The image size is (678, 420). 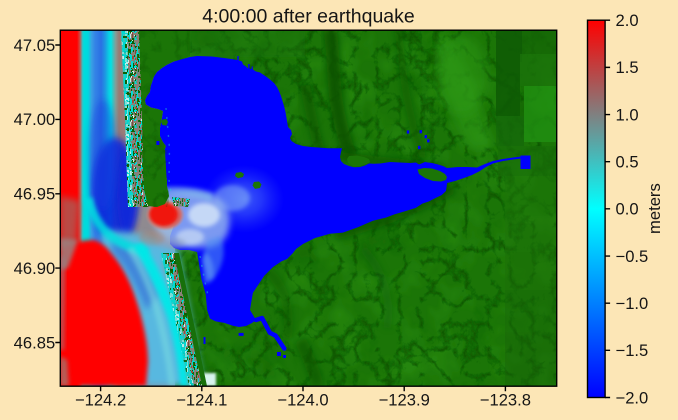 What do you see at coordinates (35, 194) in the screenshot?
I see `svg-text: 46.95` at bounding box center [35, 194].